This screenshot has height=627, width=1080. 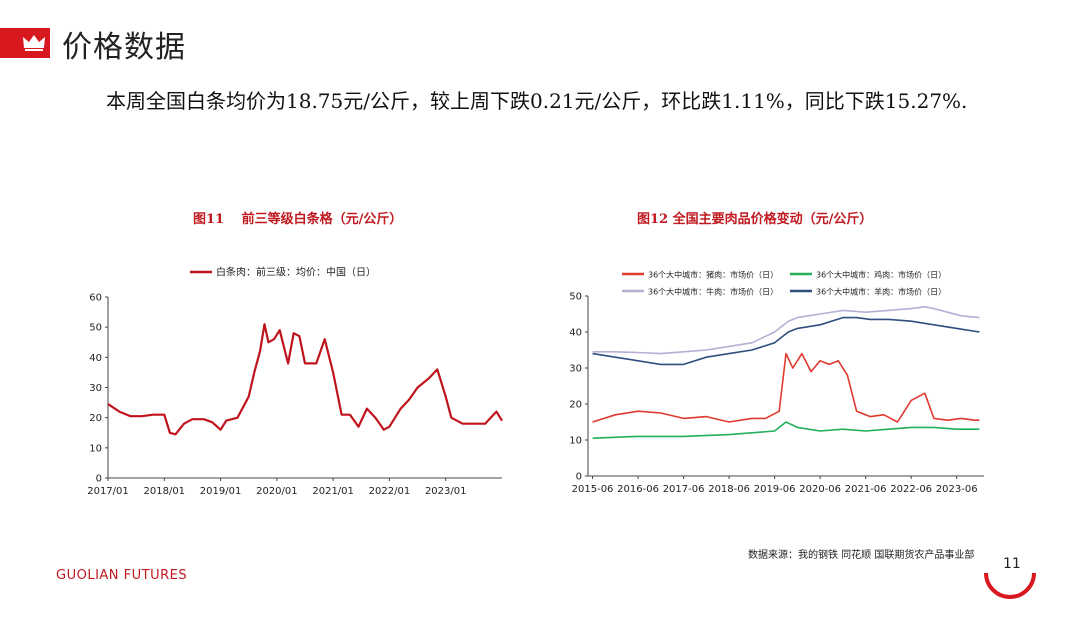 I want to click on x-tick-label: 2018-06, so click(x=729, y=489).